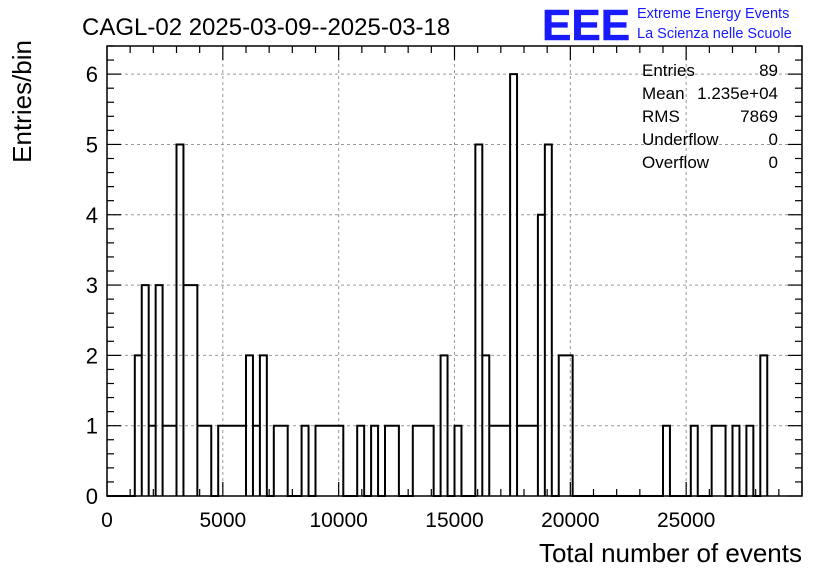 The image size is (836, 572). Describe the element at coordinates (586, 25) in the screenshot. I see `eee-logo-mark: EEE` at that location.